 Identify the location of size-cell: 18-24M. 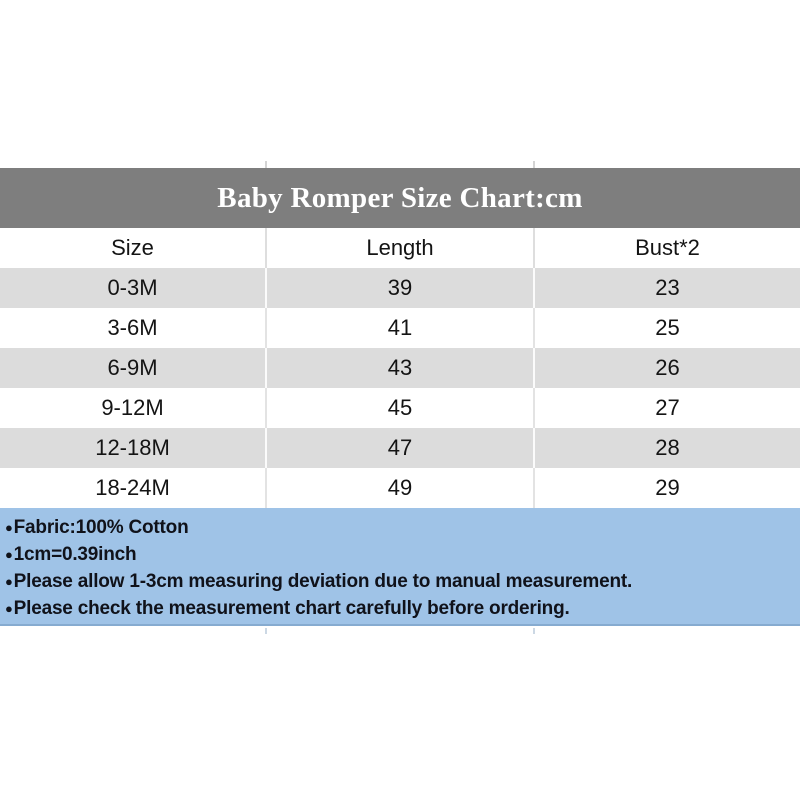
(132, 487).